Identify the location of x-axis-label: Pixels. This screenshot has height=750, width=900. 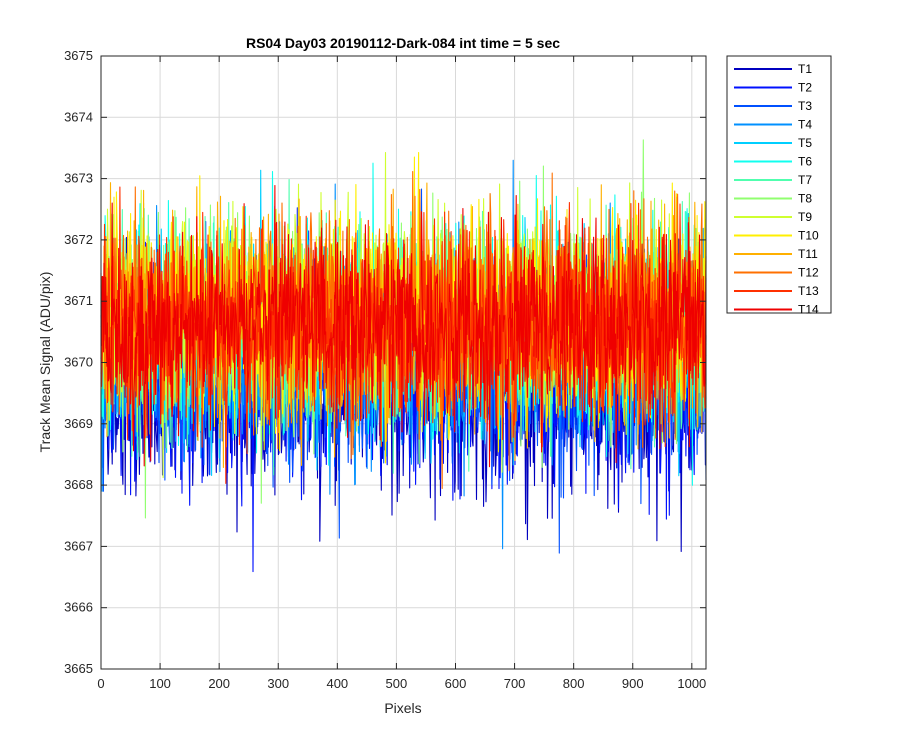
(402, 708).